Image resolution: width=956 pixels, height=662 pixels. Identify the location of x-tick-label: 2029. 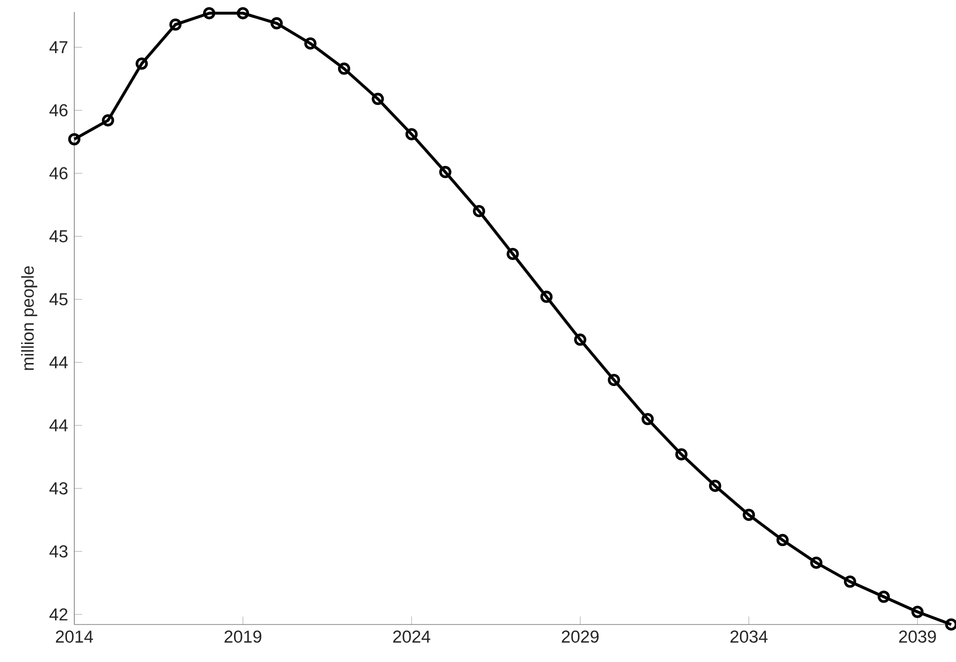
(580, 636).